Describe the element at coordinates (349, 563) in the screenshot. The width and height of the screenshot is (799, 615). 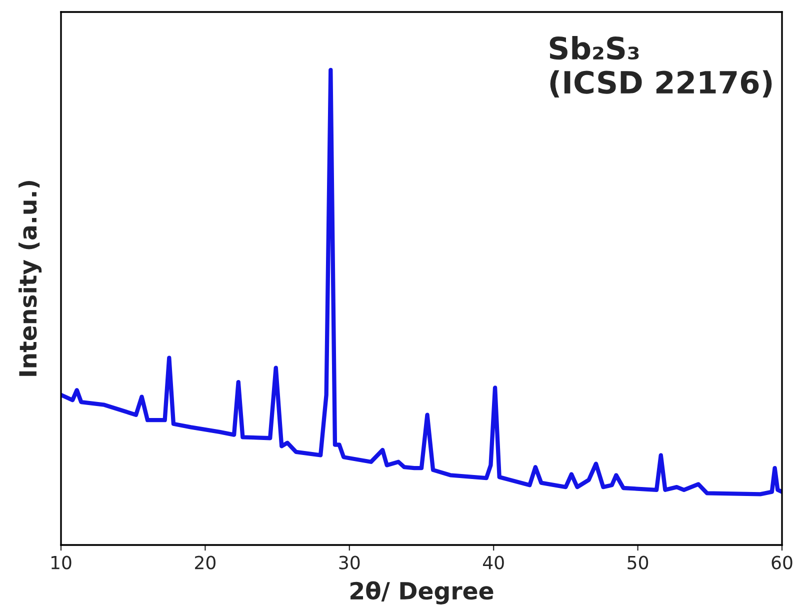
I see `x-tick-label: 30` at that location.